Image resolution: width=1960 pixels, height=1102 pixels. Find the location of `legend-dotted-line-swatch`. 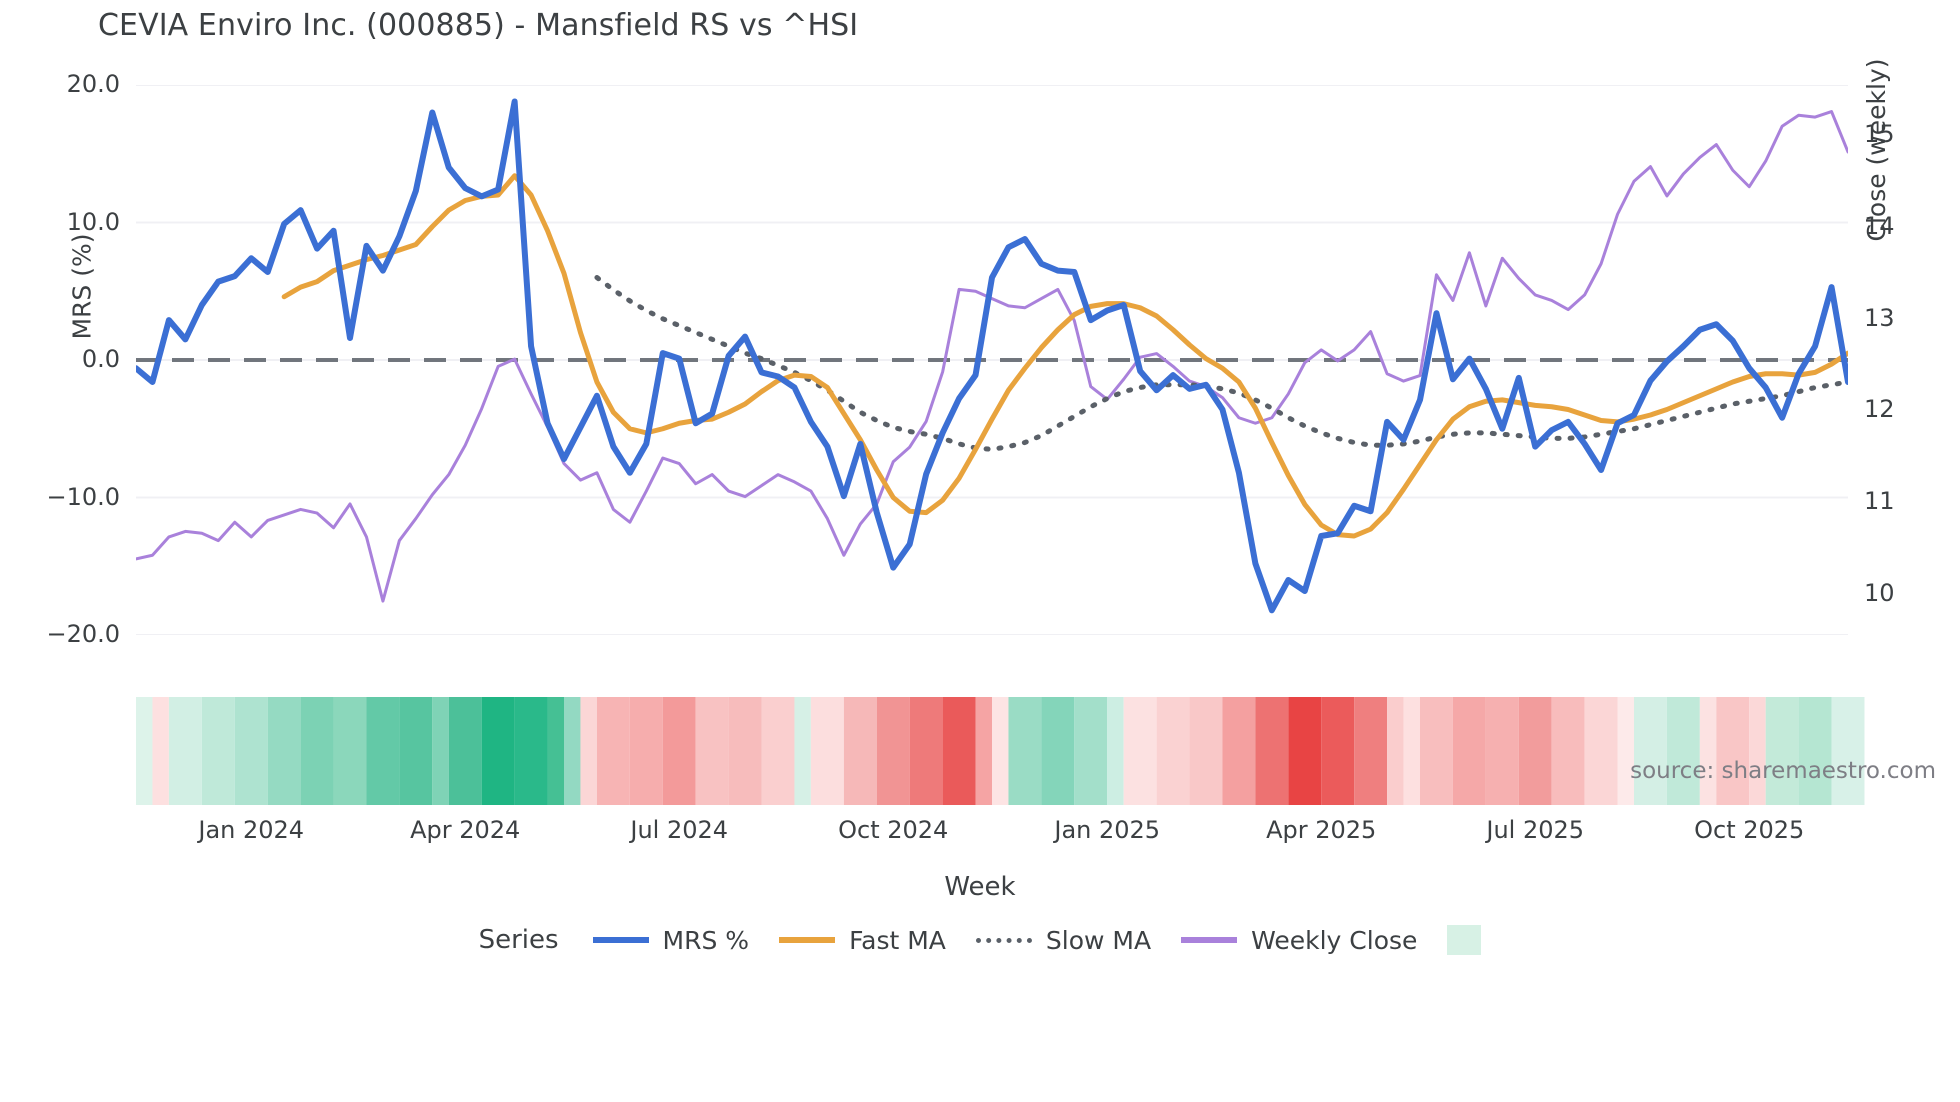

legend-dotted-line-swatch is located at coordinates (1003, 940).